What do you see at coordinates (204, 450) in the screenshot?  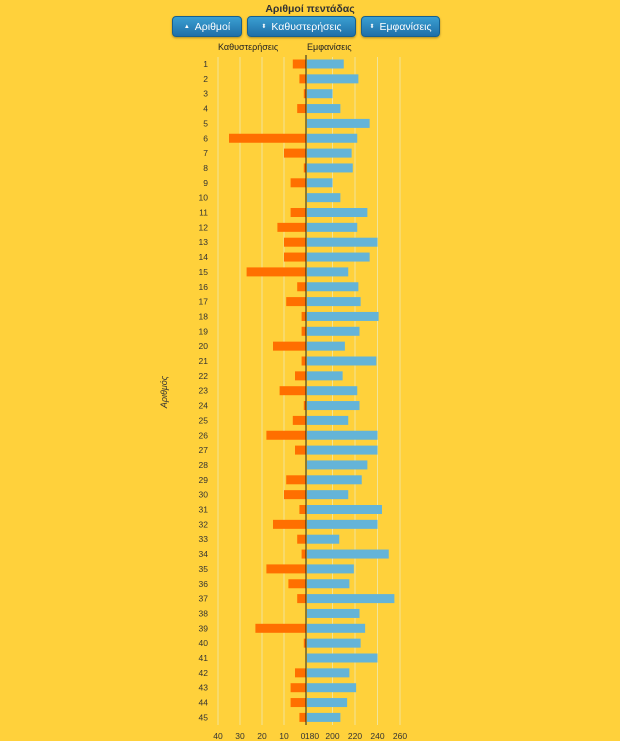 I see `category-label: 27` at bounding box center [204, 450].